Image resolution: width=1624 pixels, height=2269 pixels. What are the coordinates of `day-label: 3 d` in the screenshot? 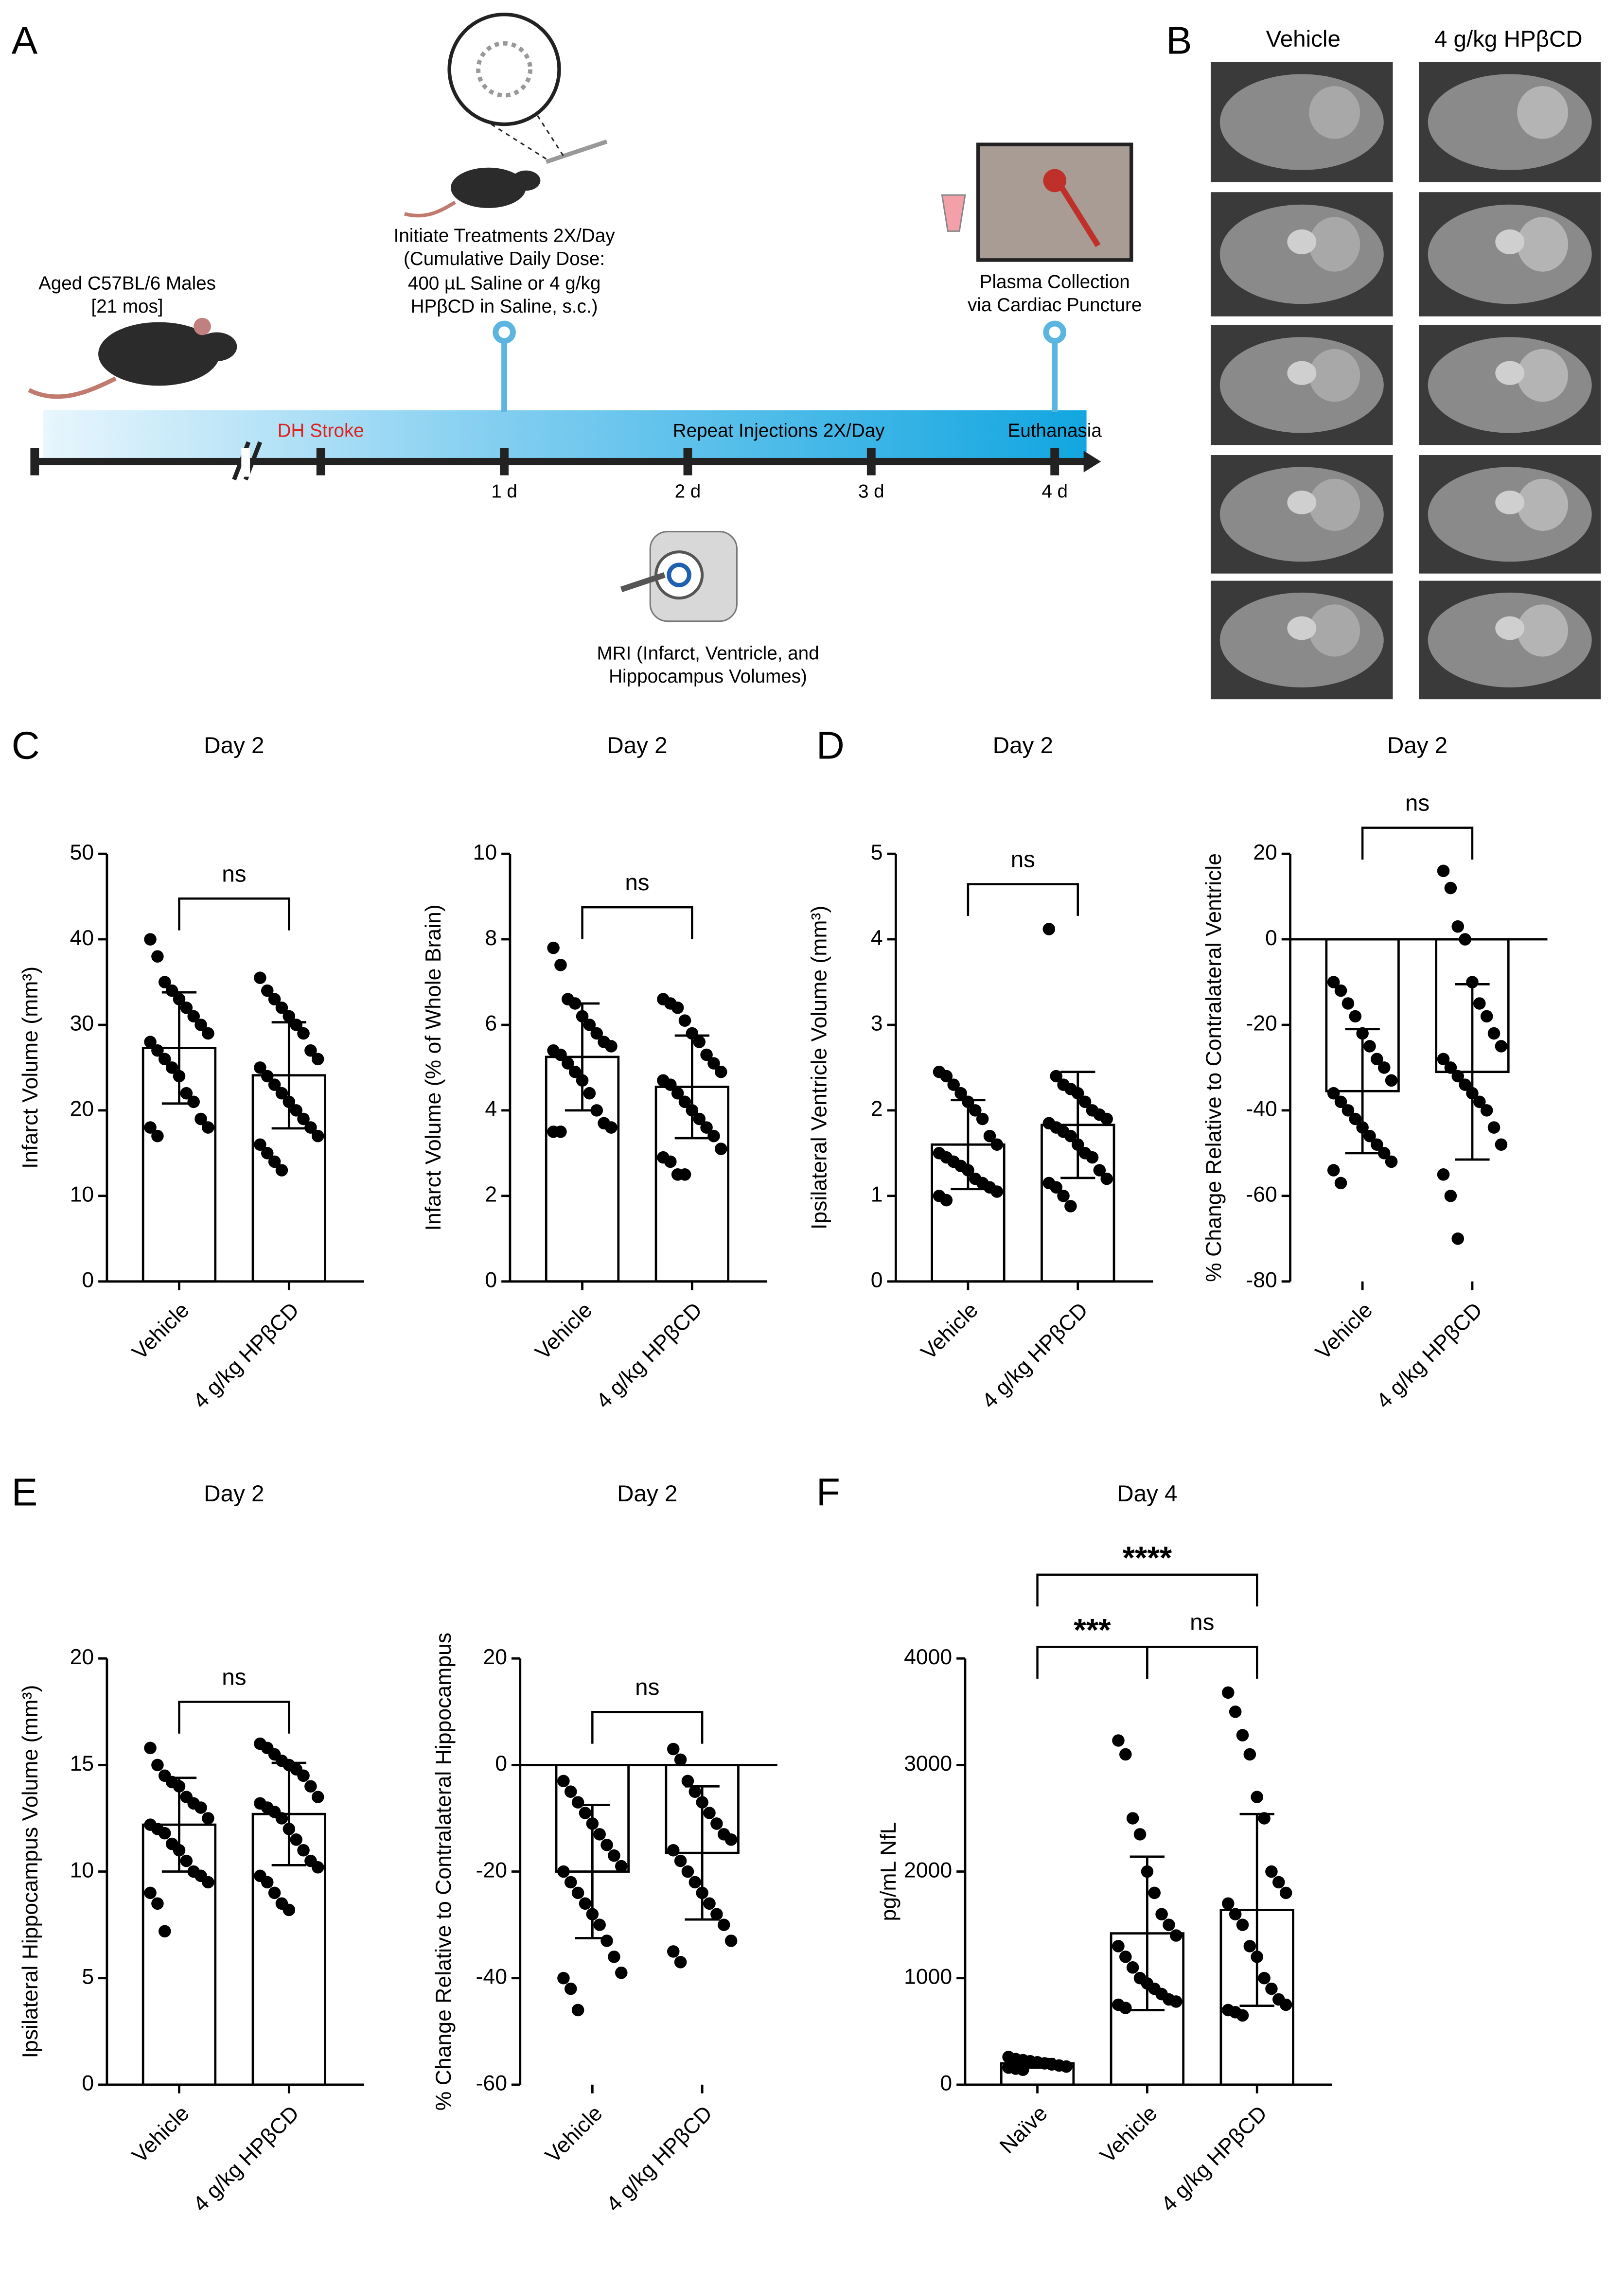 It's located at (871, 491).